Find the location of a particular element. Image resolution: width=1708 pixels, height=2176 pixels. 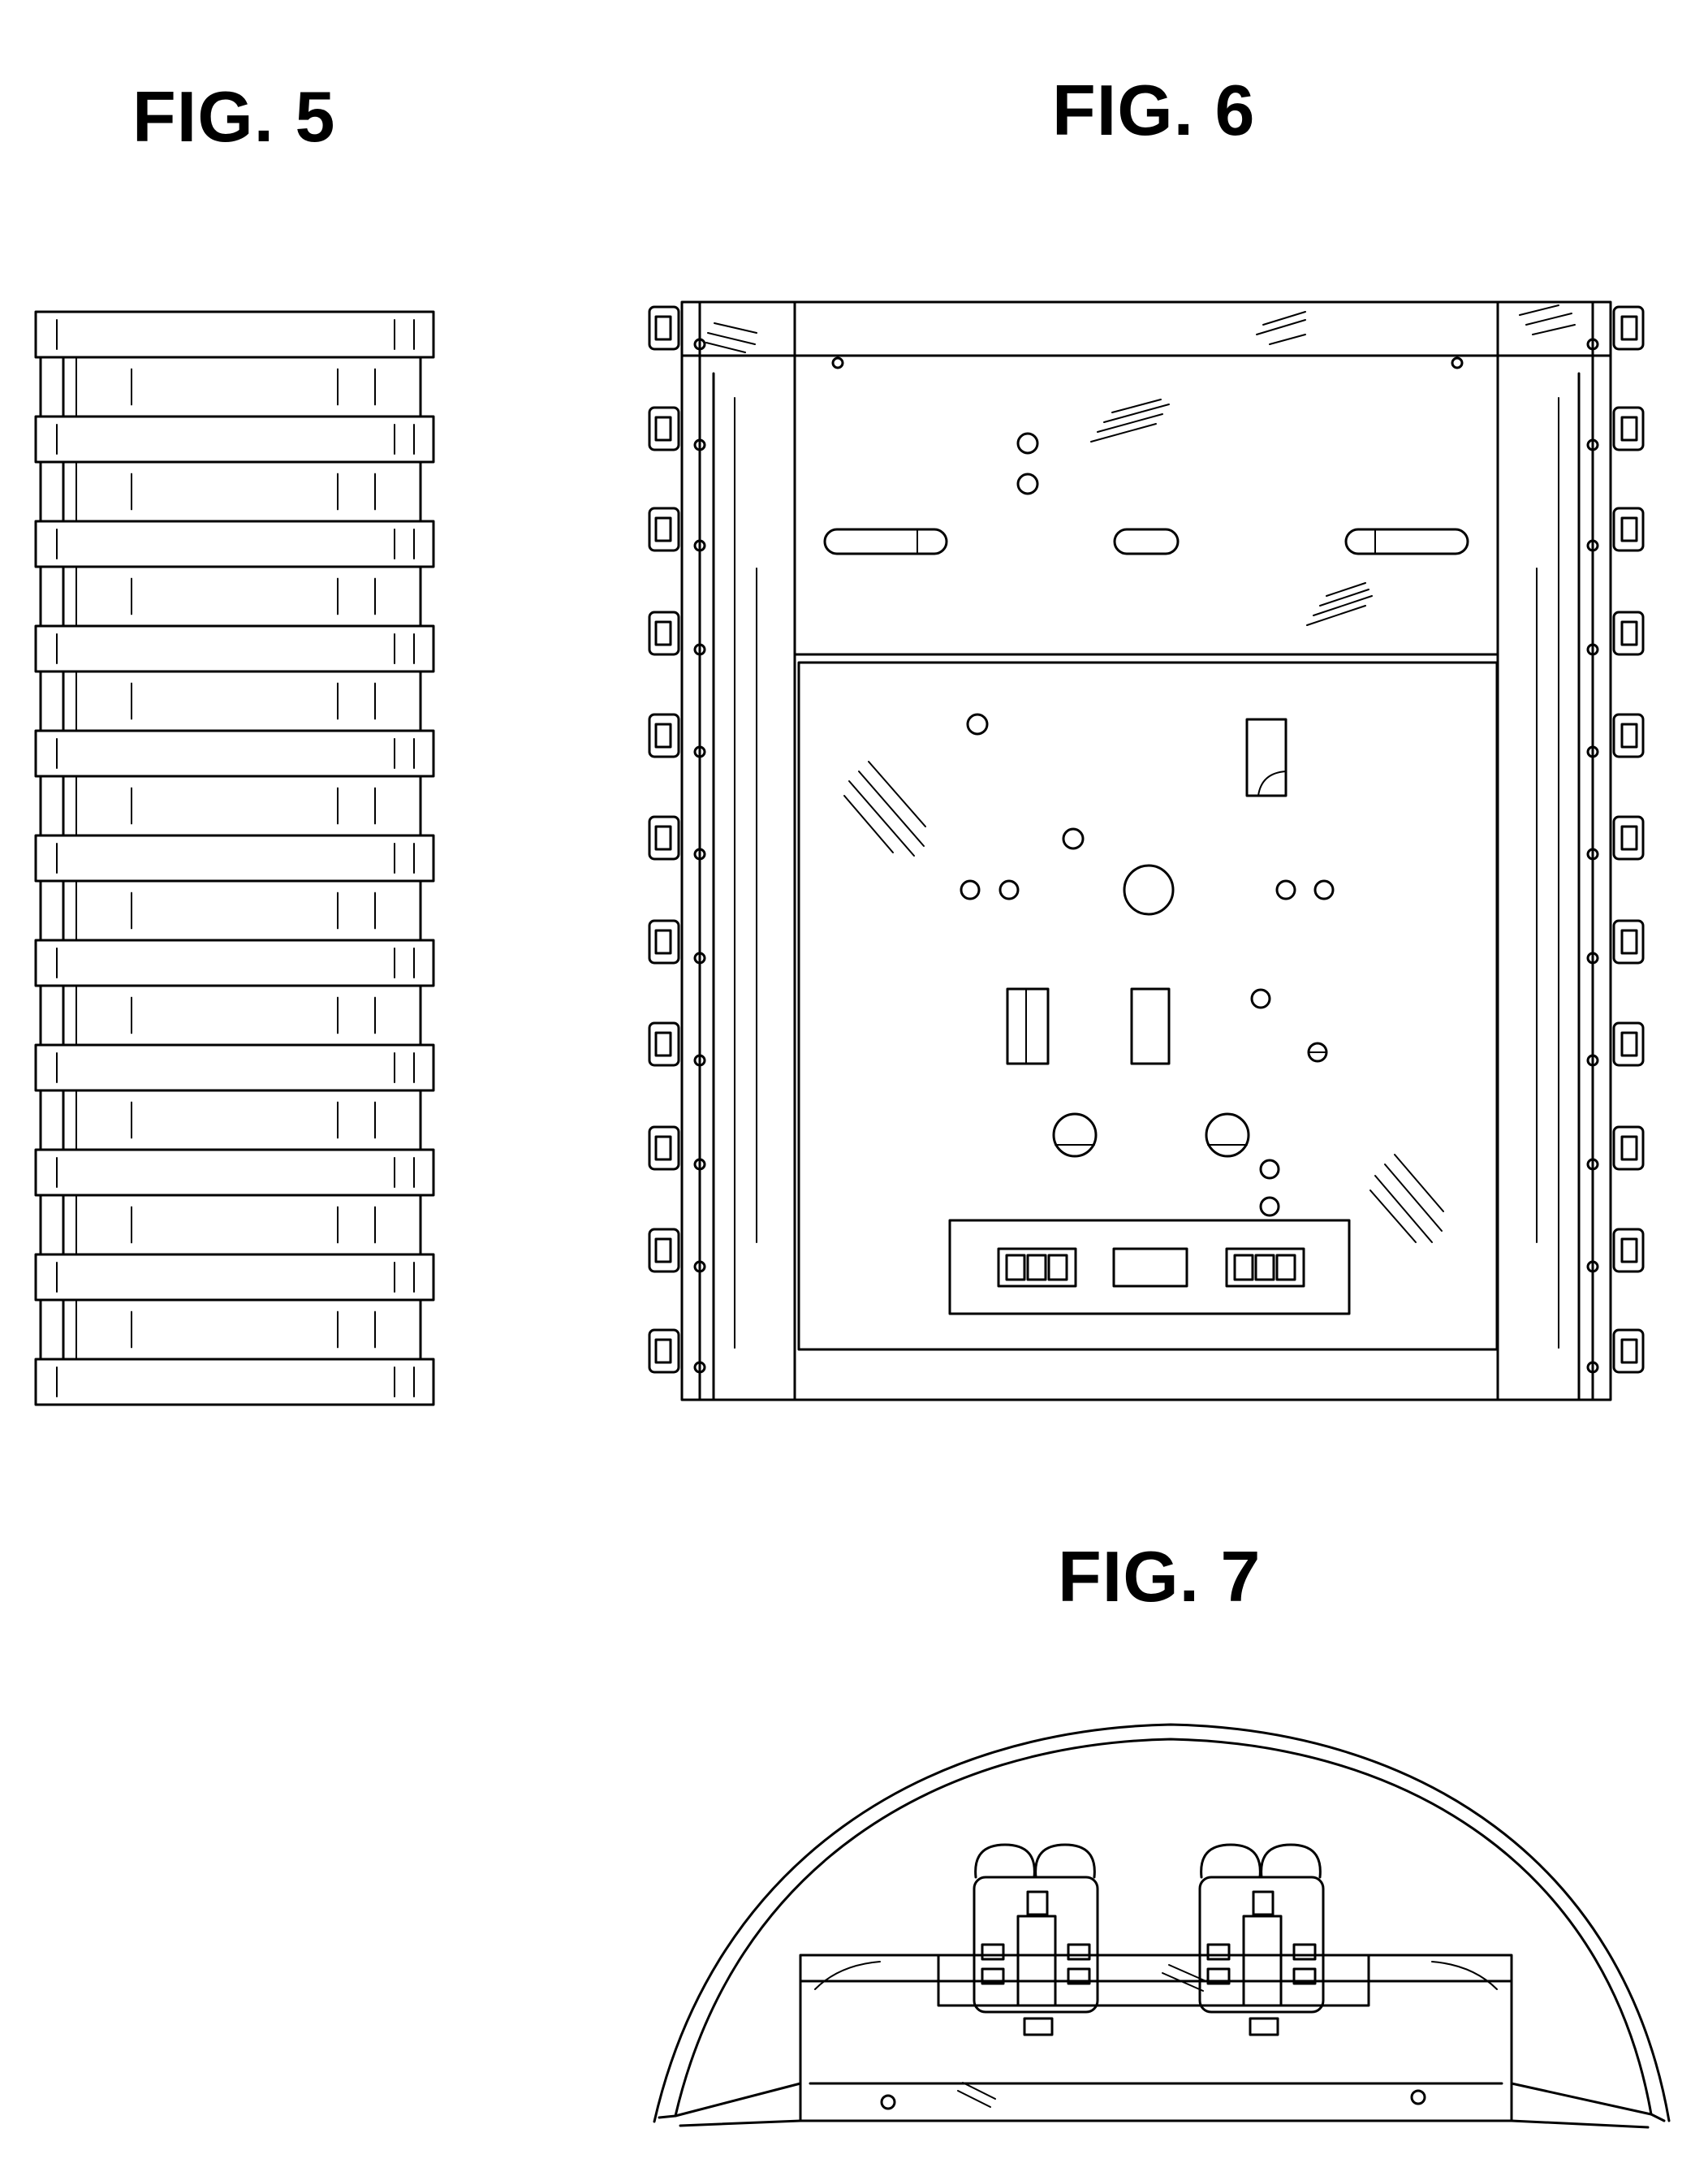

center-hole is located at coordinates (1148, 890).